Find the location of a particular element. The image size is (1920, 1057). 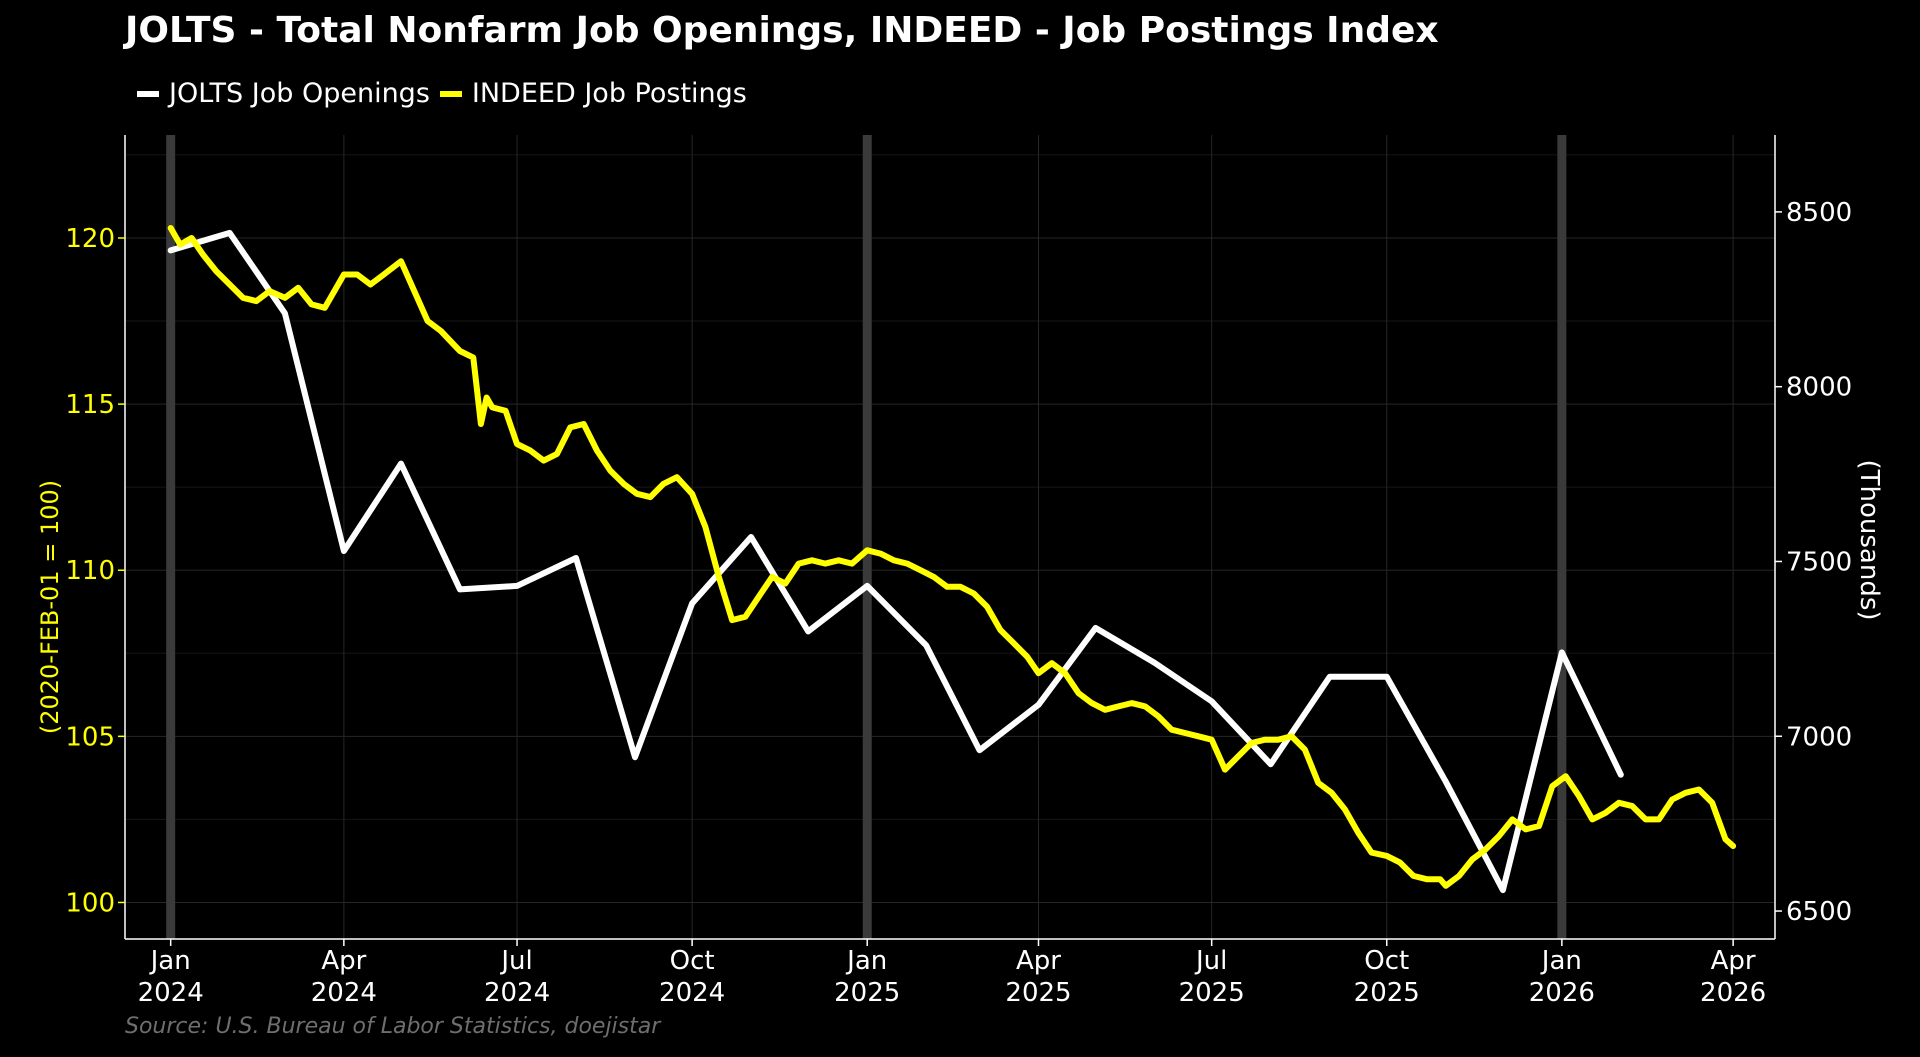

left-tick-label: 120 is located at coordinates (90, 239).